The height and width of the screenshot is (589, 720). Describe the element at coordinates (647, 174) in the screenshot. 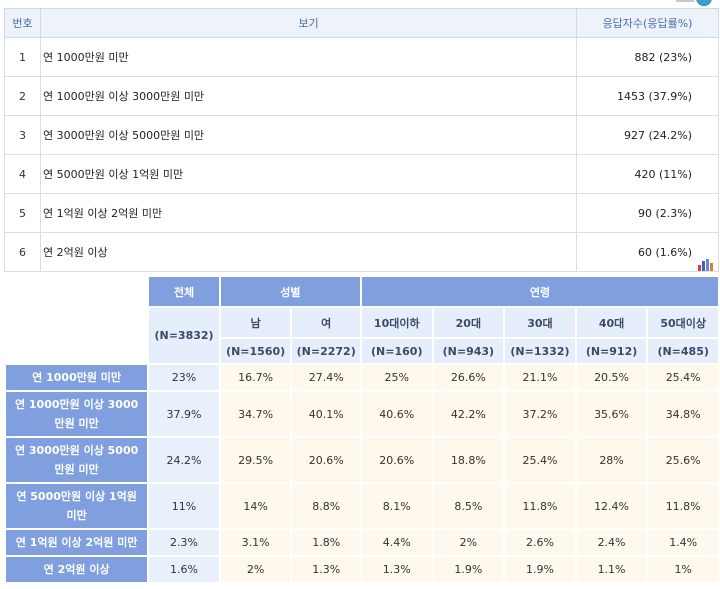

I see `result-value: 420 (11%)` at that location.